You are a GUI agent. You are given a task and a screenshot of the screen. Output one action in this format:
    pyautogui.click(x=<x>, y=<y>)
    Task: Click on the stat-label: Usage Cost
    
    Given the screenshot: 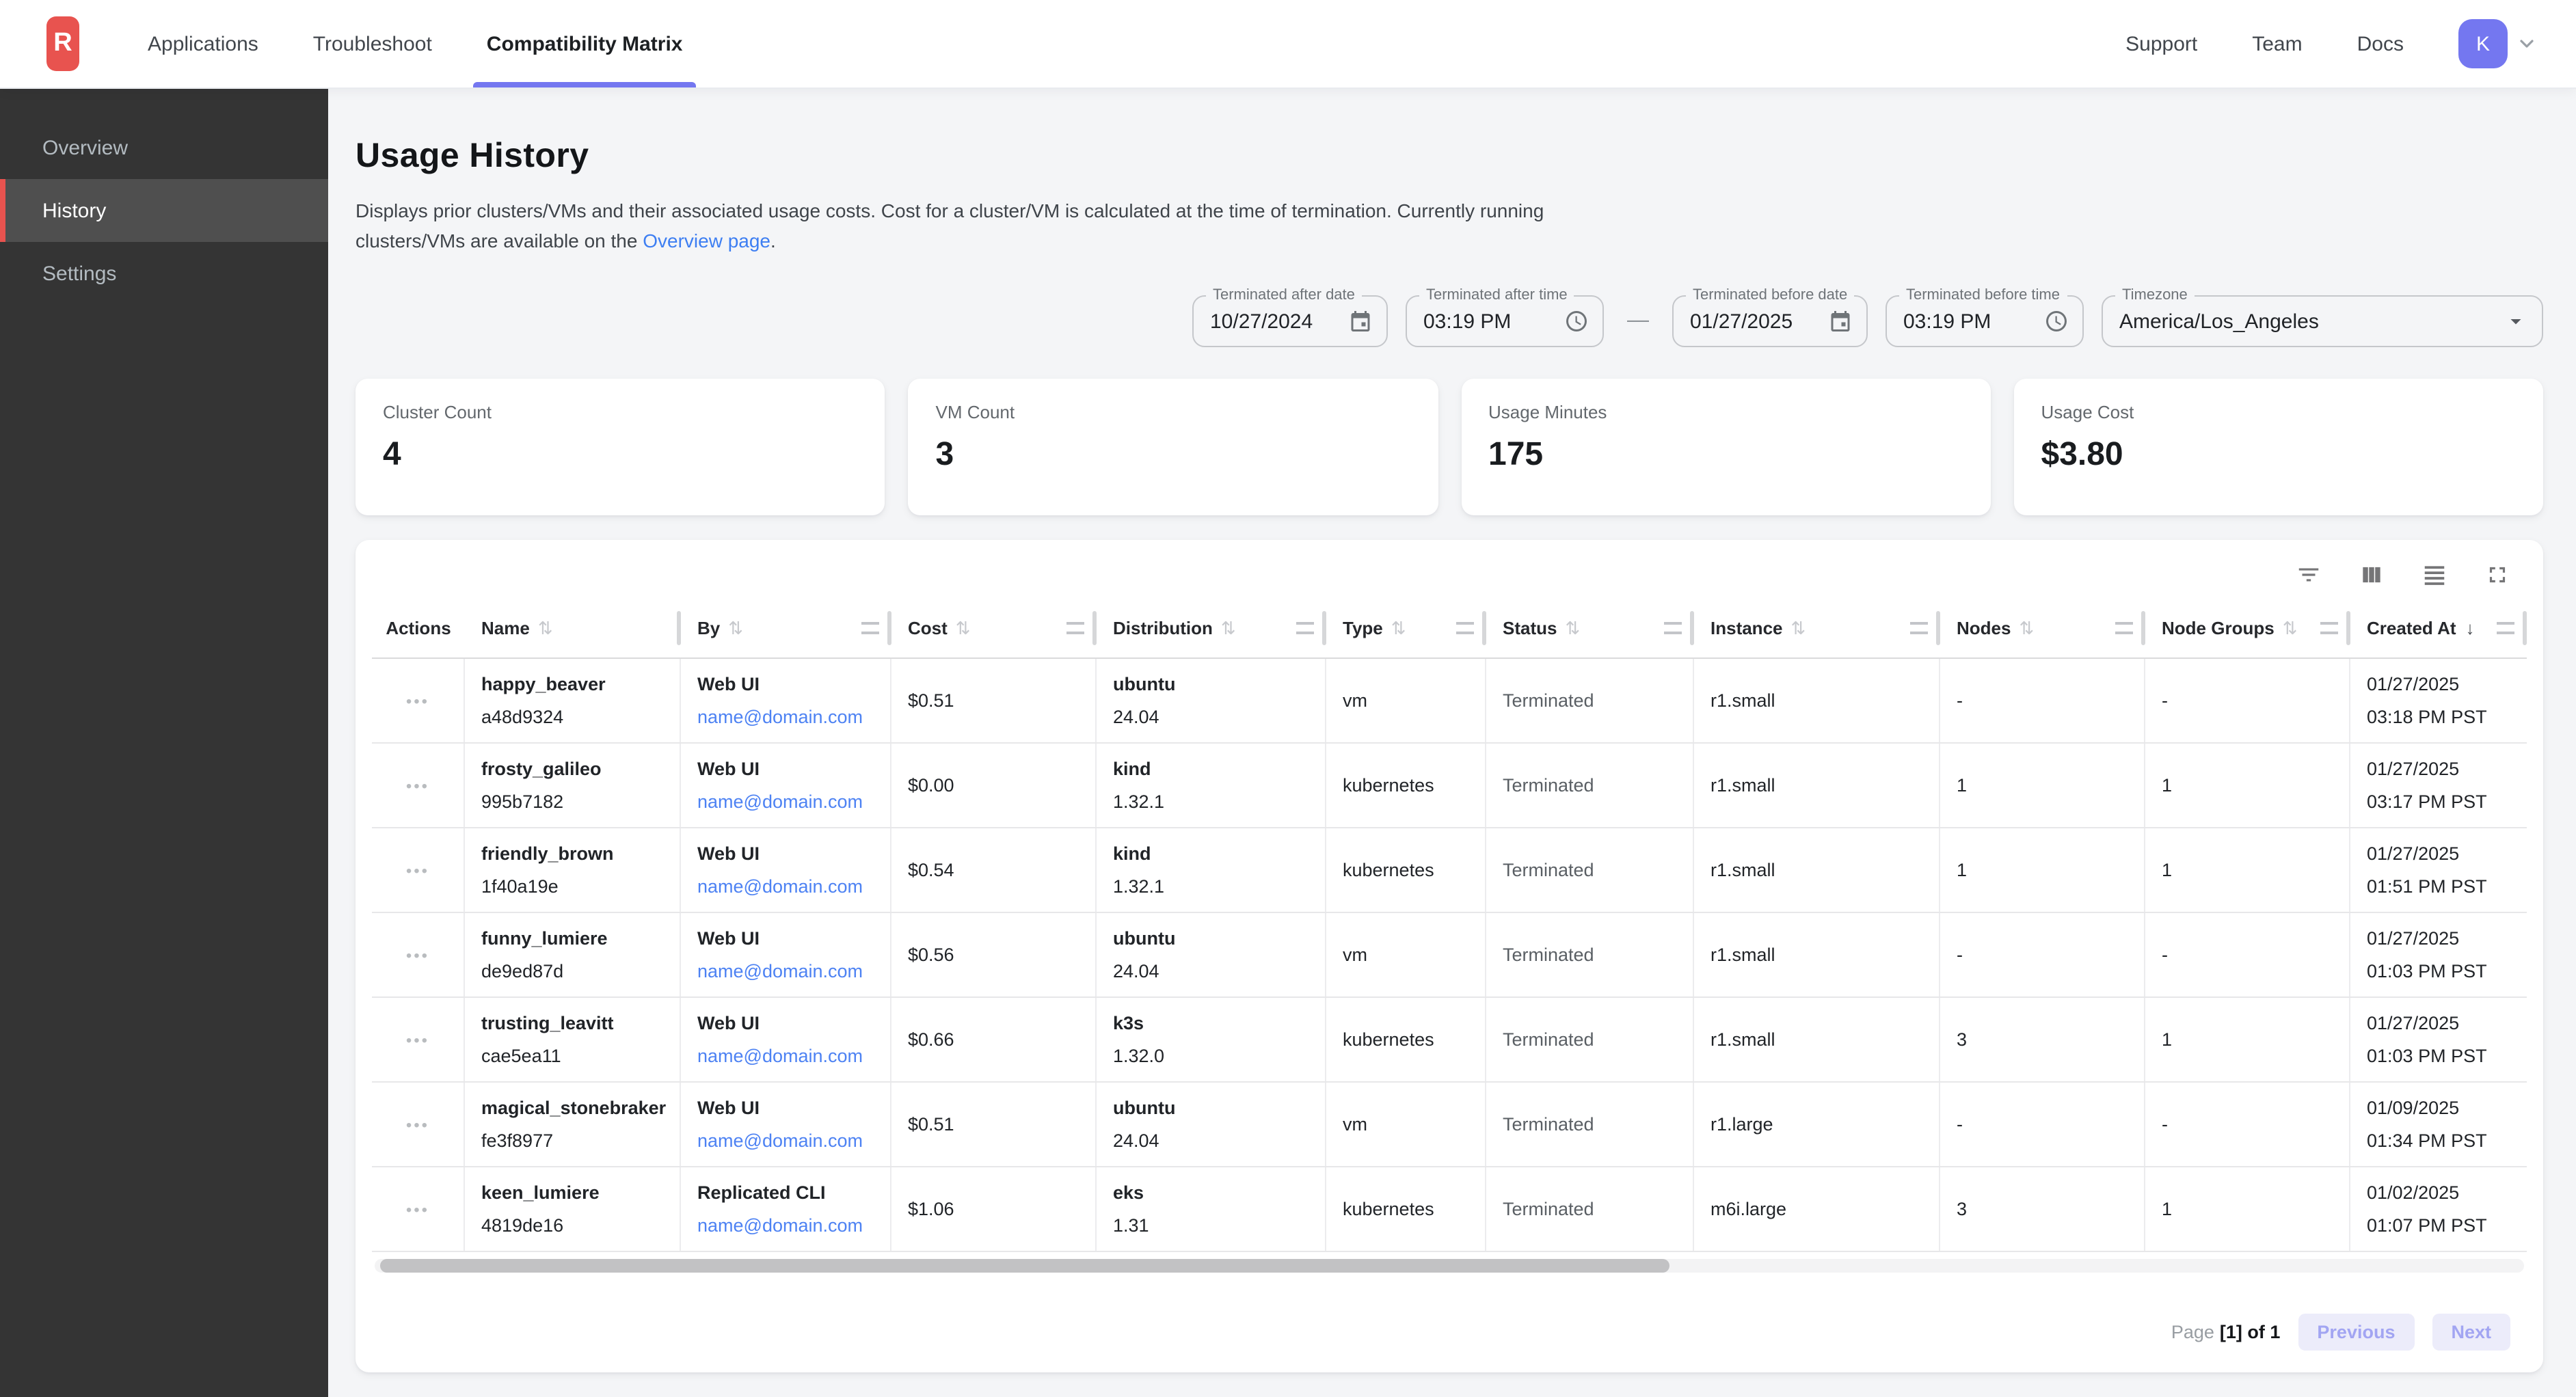 What is the action you would take?
    pyautogui.click(x=2087, y=412)
    